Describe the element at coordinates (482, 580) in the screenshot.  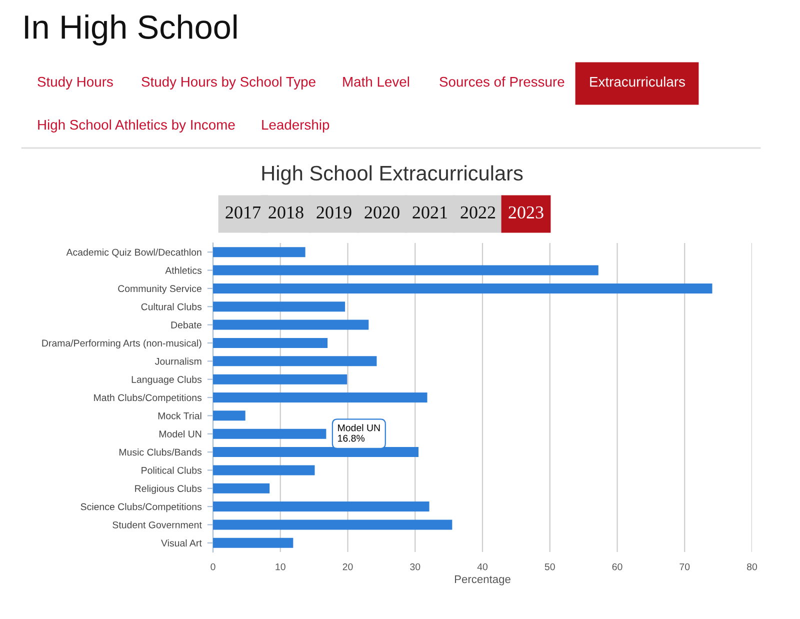
I see `x-axis-title: Percentage` at that location.